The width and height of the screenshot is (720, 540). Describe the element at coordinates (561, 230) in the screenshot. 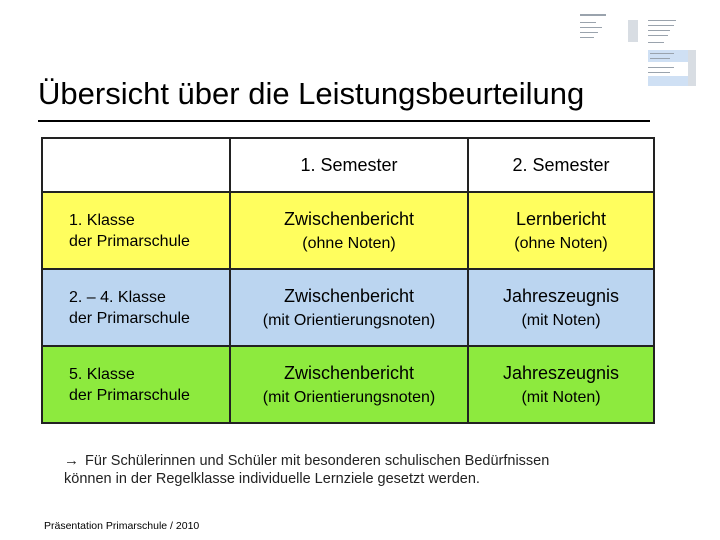

I see `semester-2-cell: Lernbericht (ohne Noten)` at that location.